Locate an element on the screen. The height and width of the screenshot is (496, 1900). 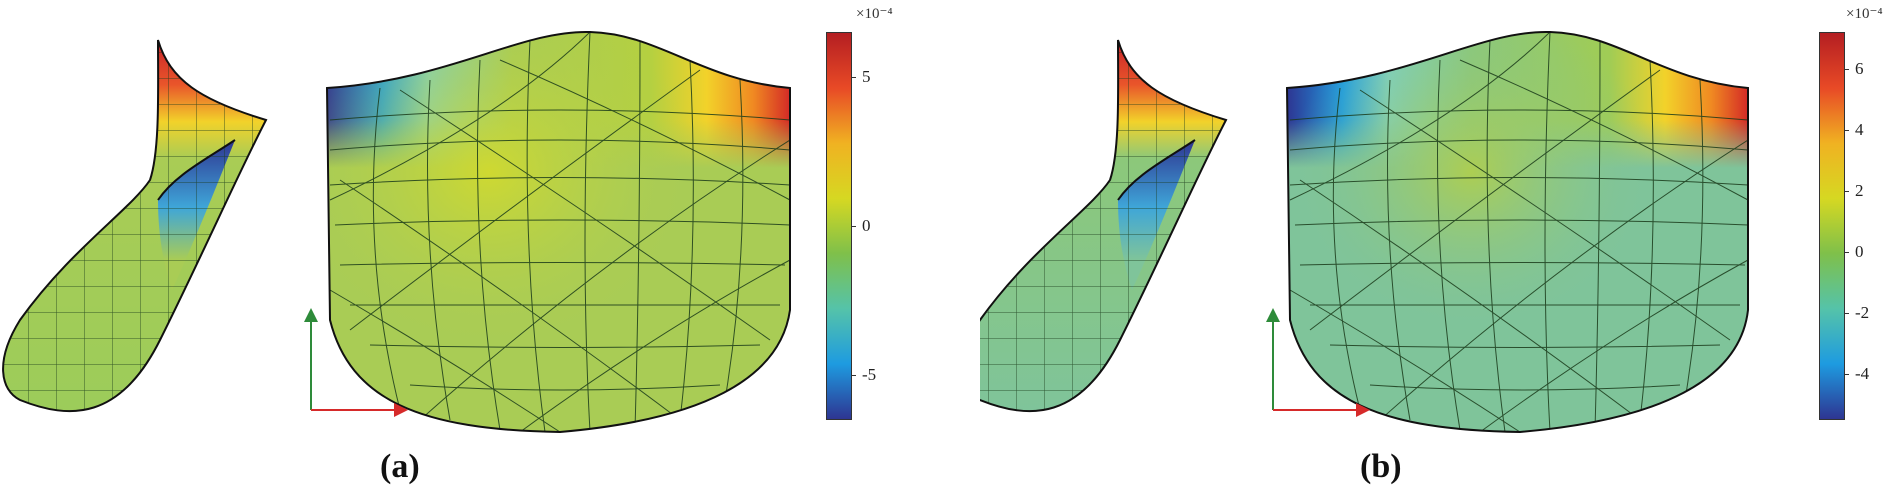
colorbar-tick-label: 2 is located at coordinates (1859, 190).